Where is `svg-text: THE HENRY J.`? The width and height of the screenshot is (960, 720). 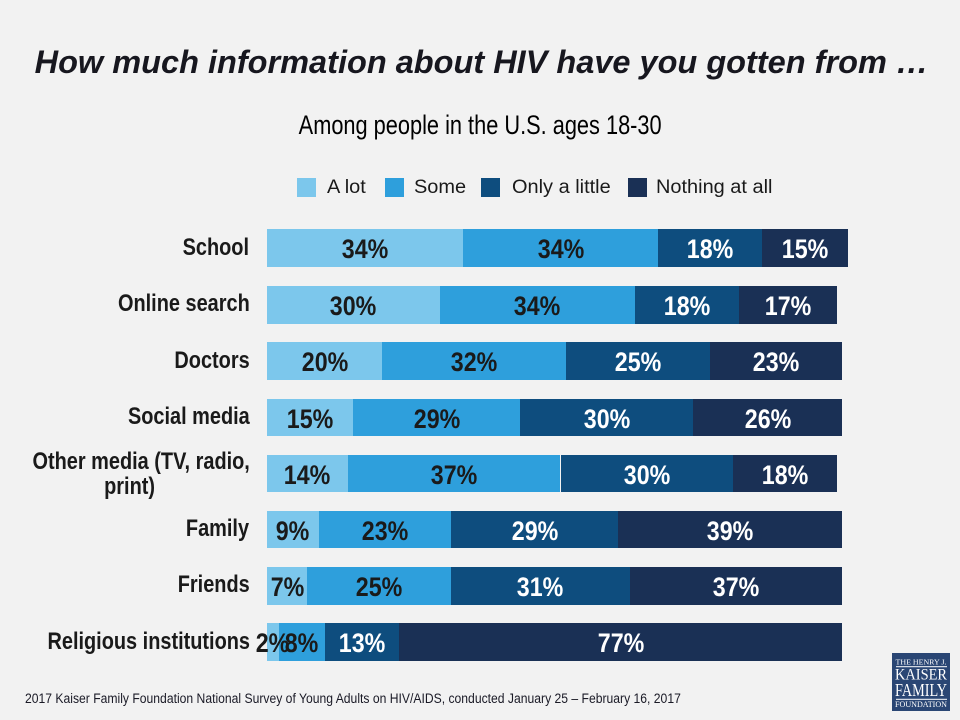
svg-text: THE HENRY J. is located at coordinates (921, 662).